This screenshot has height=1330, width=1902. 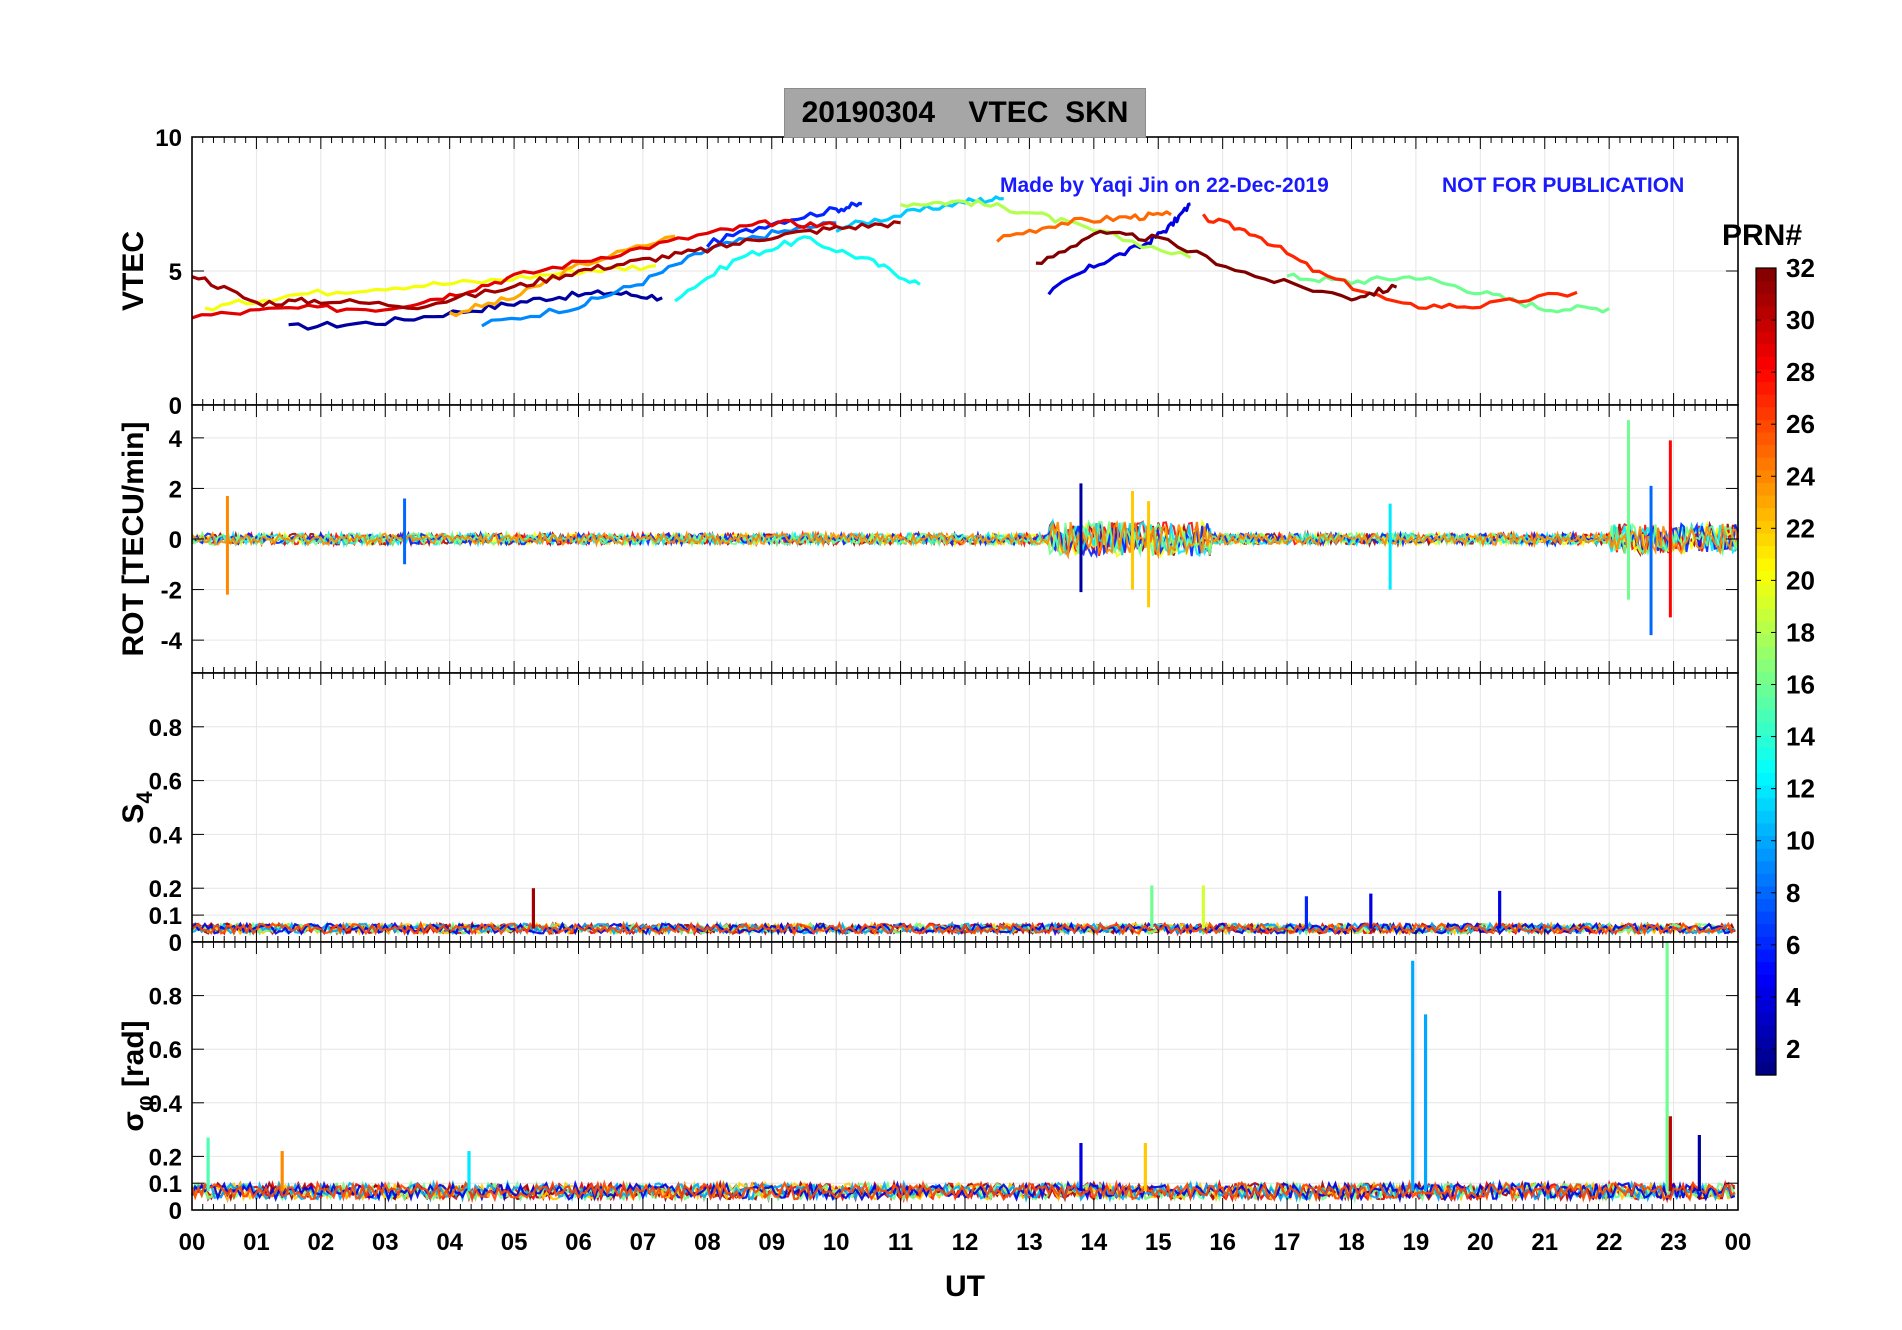 I want to click on x-tick-label: 23, so click(x=1673, y=1242).